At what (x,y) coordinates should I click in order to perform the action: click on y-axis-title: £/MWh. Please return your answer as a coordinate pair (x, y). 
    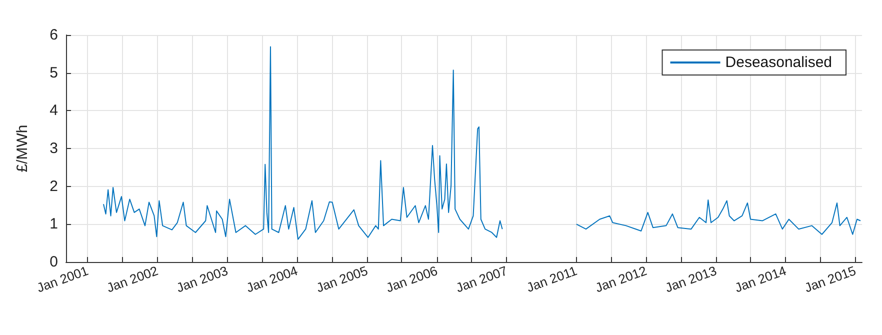
    Looking at the image, I should click on (22, 148).